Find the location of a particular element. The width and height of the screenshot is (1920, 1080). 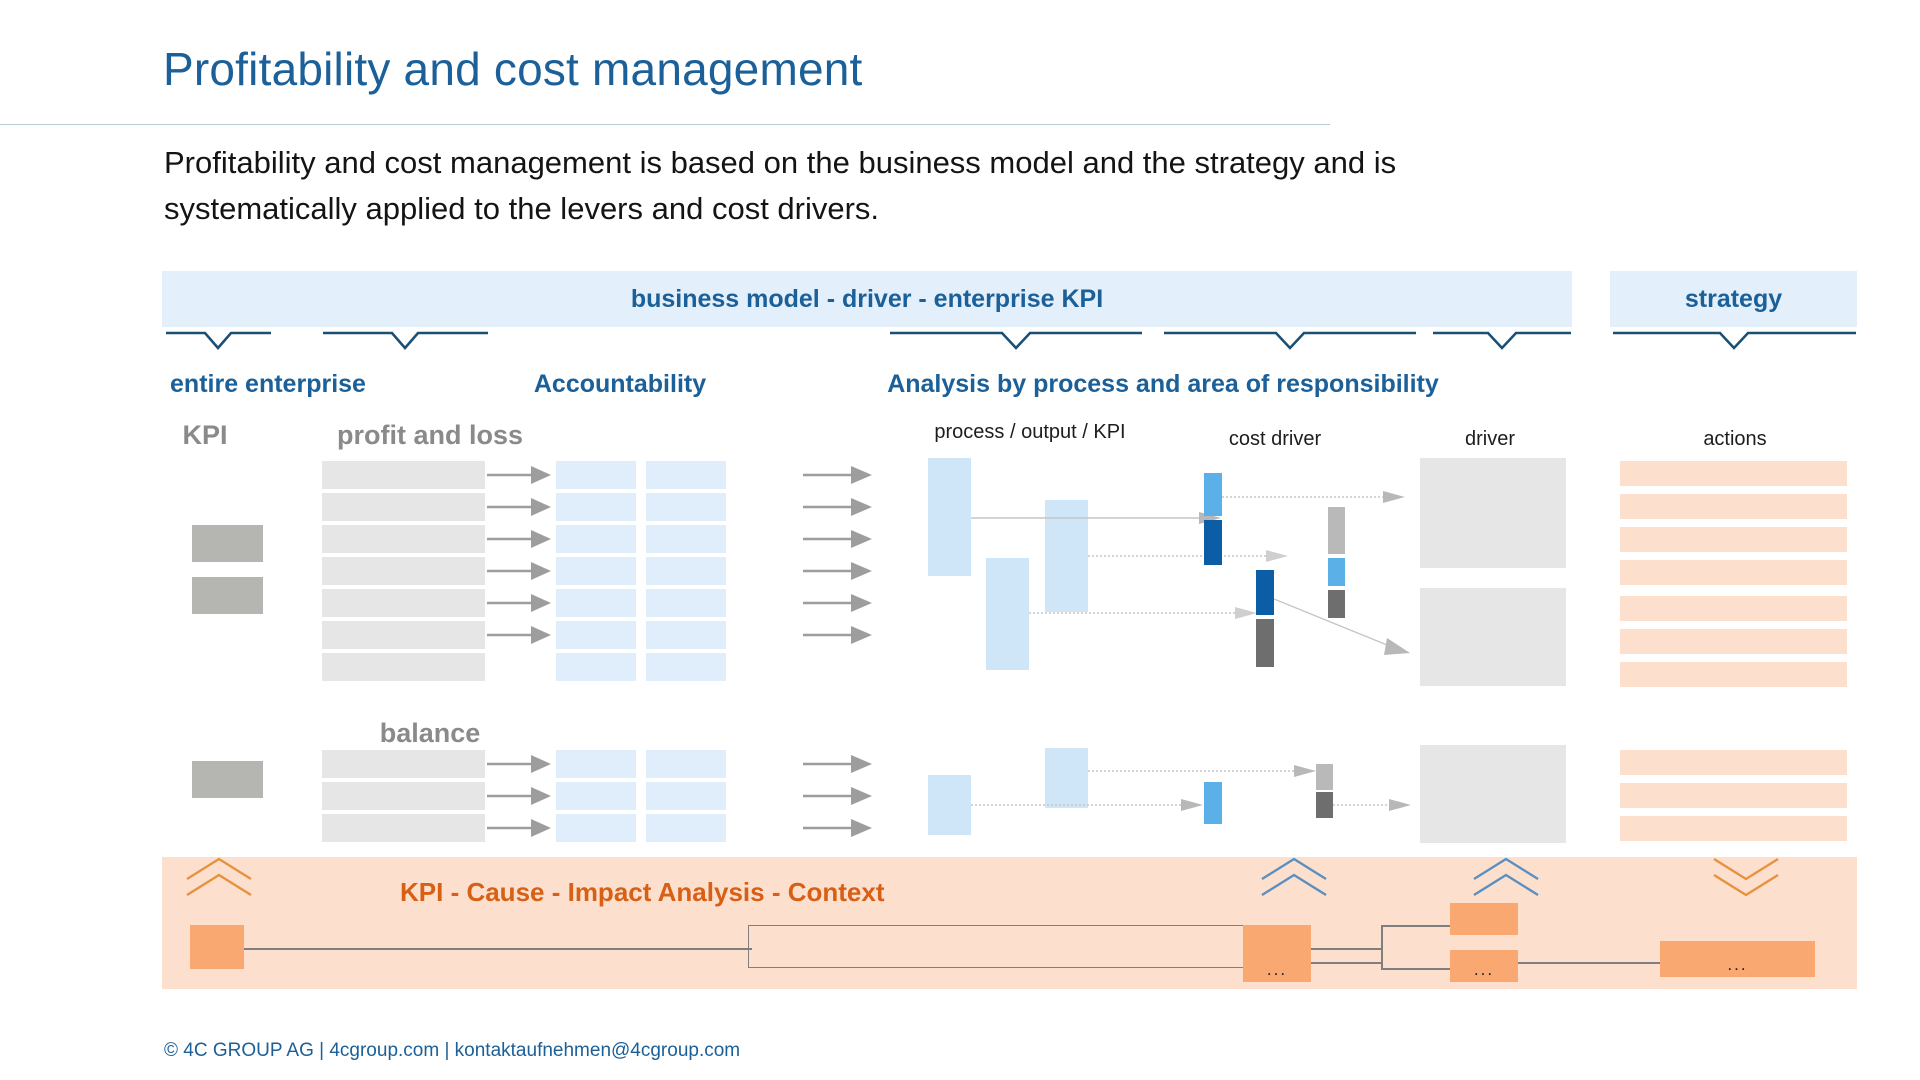

column-label-driver: driver is located at coordinates (1489, 439).